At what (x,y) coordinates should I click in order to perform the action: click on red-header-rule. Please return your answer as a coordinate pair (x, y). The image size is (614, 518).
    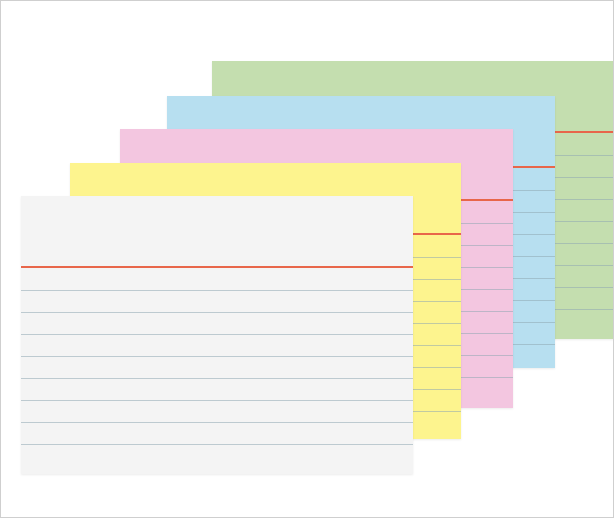
    Looking at the image, I should click on (217, 267).